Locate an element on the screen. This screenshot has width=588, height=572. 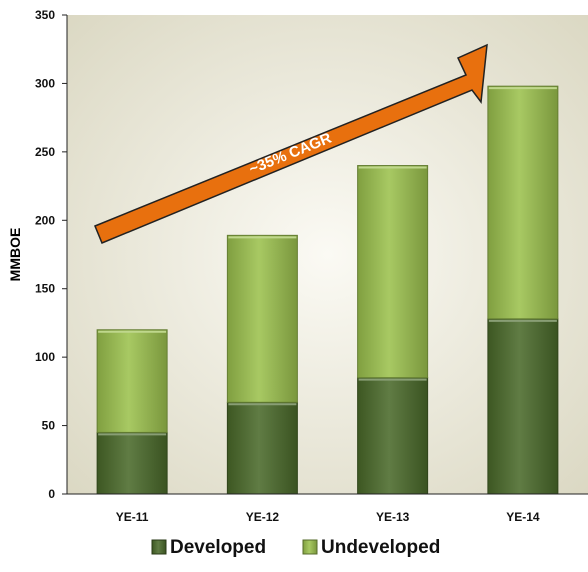
legend-swatch-developed is located at coordinates (159, 547).